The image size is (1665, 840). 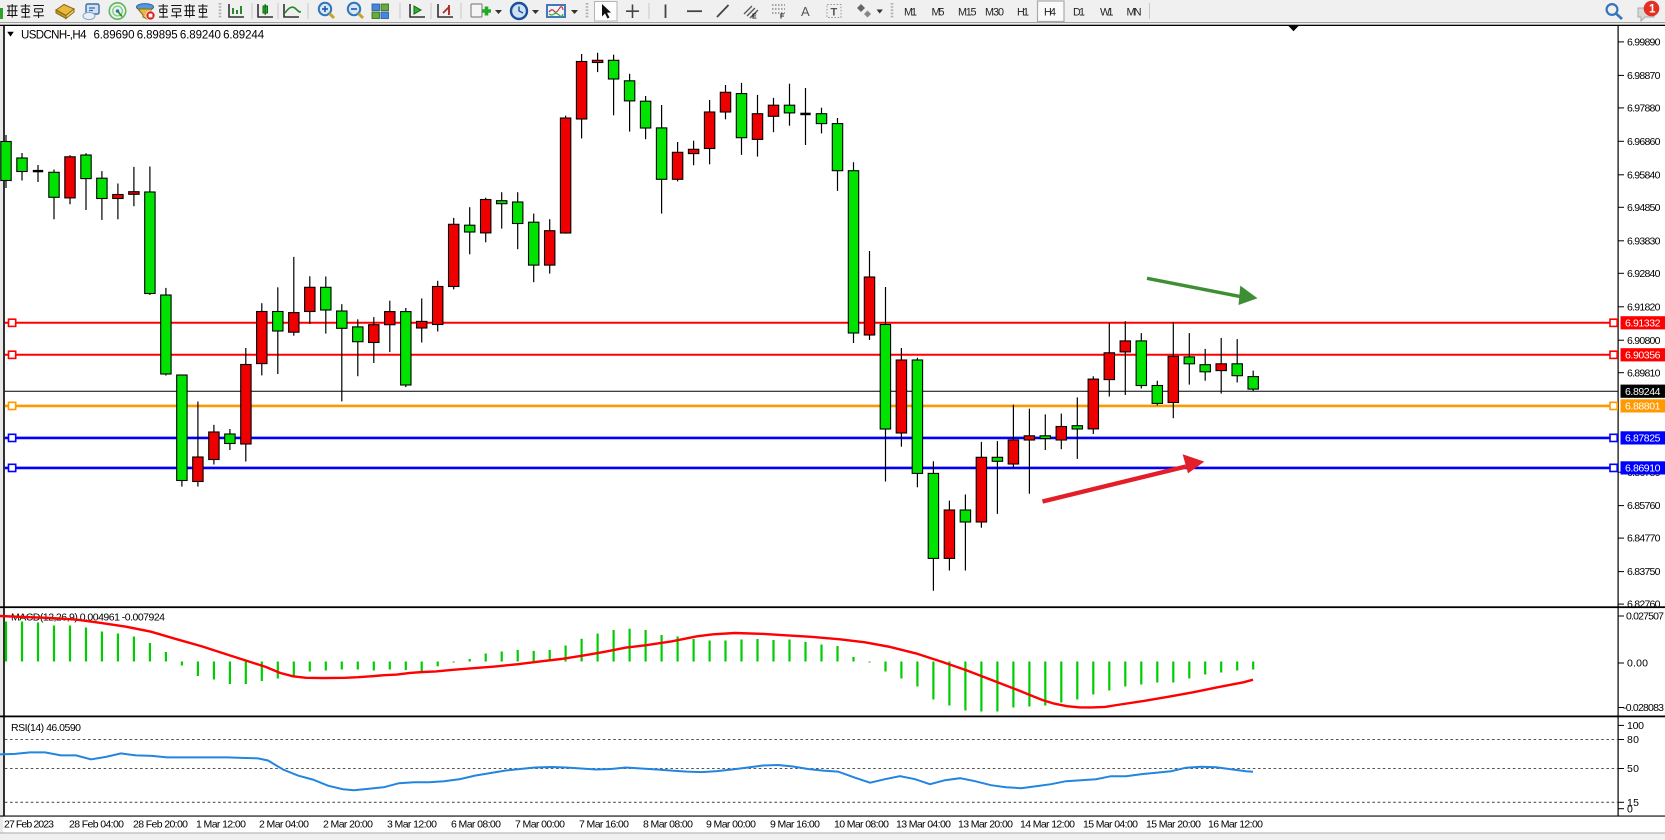 I want to click on svg-text: 27 Feb 2023, so click(x=29, y=825).